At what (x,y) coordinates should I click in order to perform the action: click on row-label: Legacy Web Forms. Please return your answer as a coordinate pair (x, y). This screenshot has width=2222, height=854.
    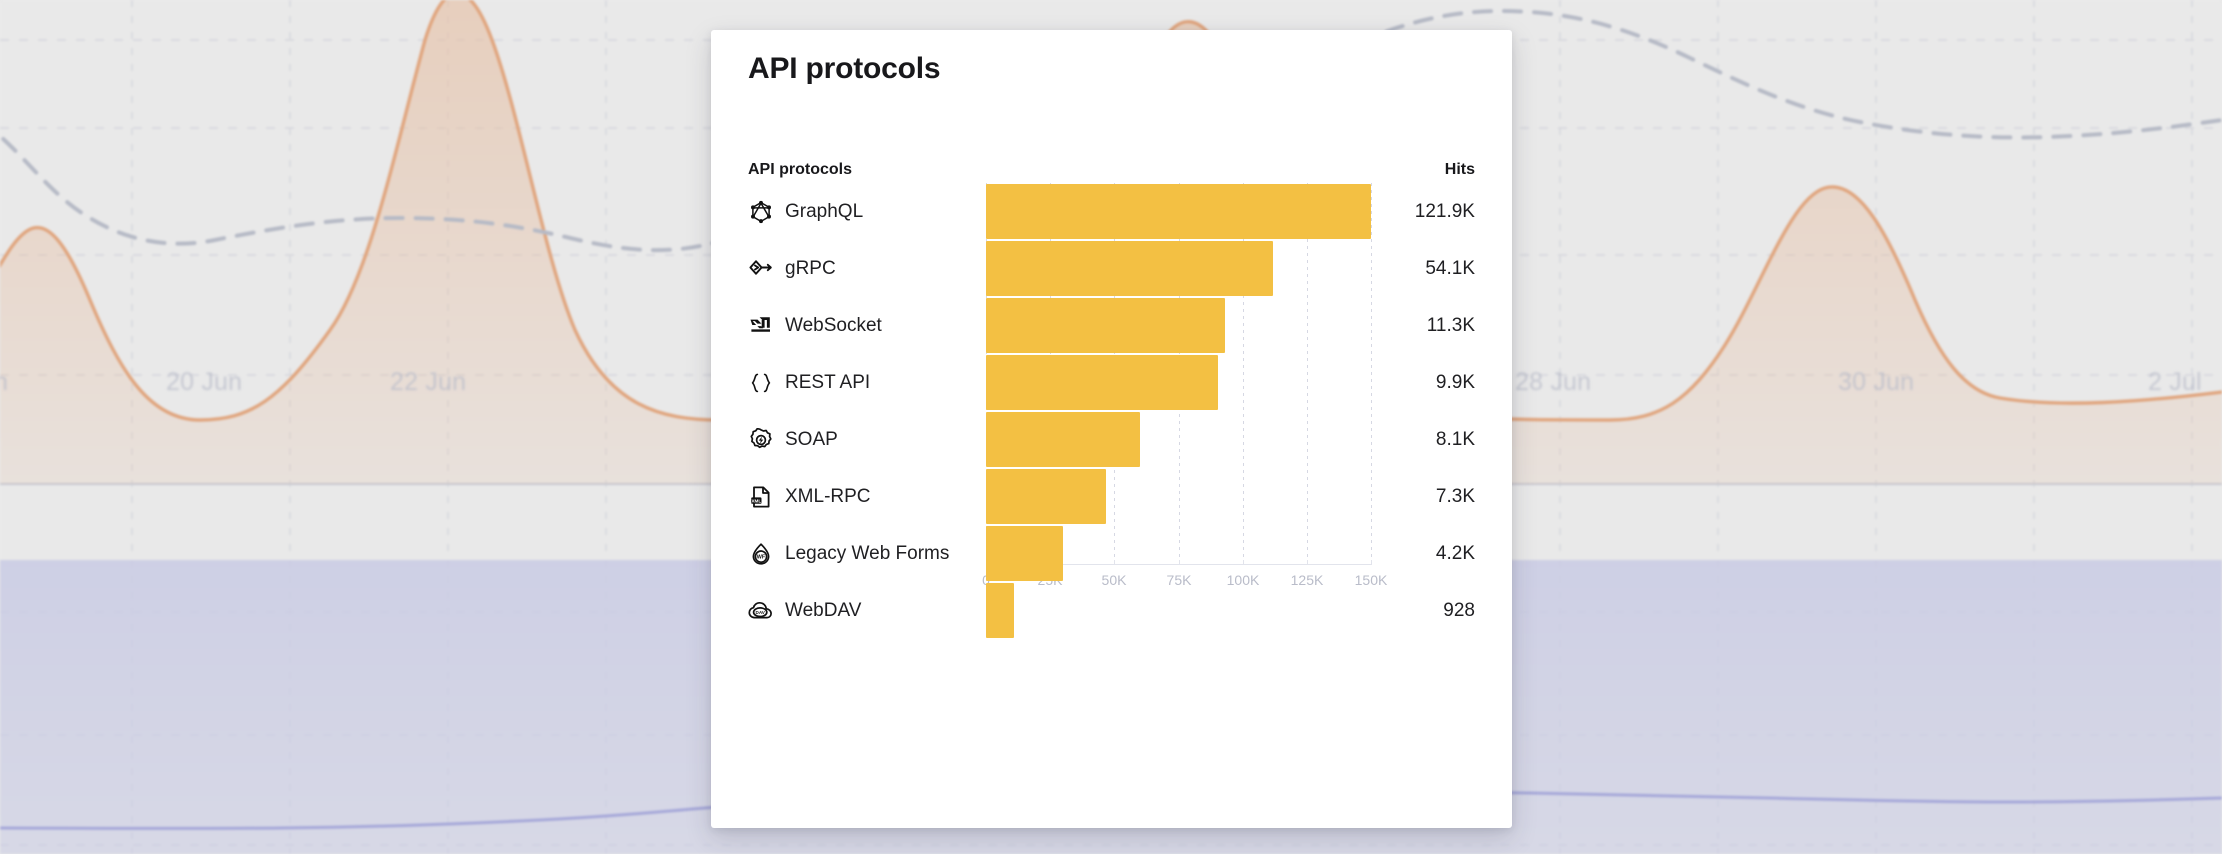
    Looking at the image, I should click on (848, 553).